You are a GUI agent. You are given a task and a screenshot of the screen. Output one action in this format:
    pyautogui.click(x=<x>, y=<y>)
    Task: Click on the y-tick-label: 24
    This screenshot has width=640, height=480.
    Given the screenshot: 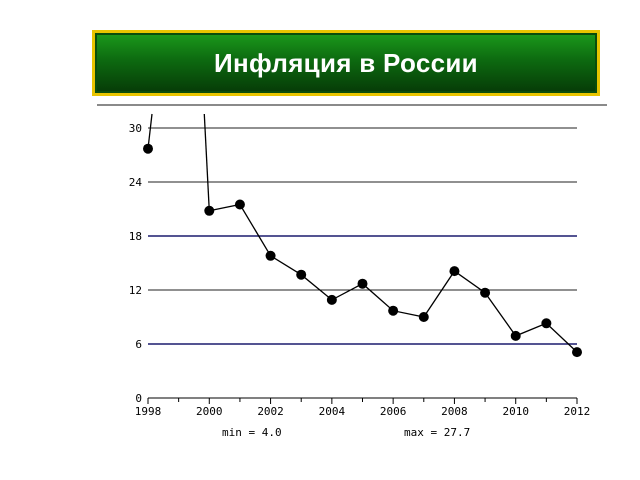 What is the action you would take?
    pyautogui.click(x=136, y=182)
    